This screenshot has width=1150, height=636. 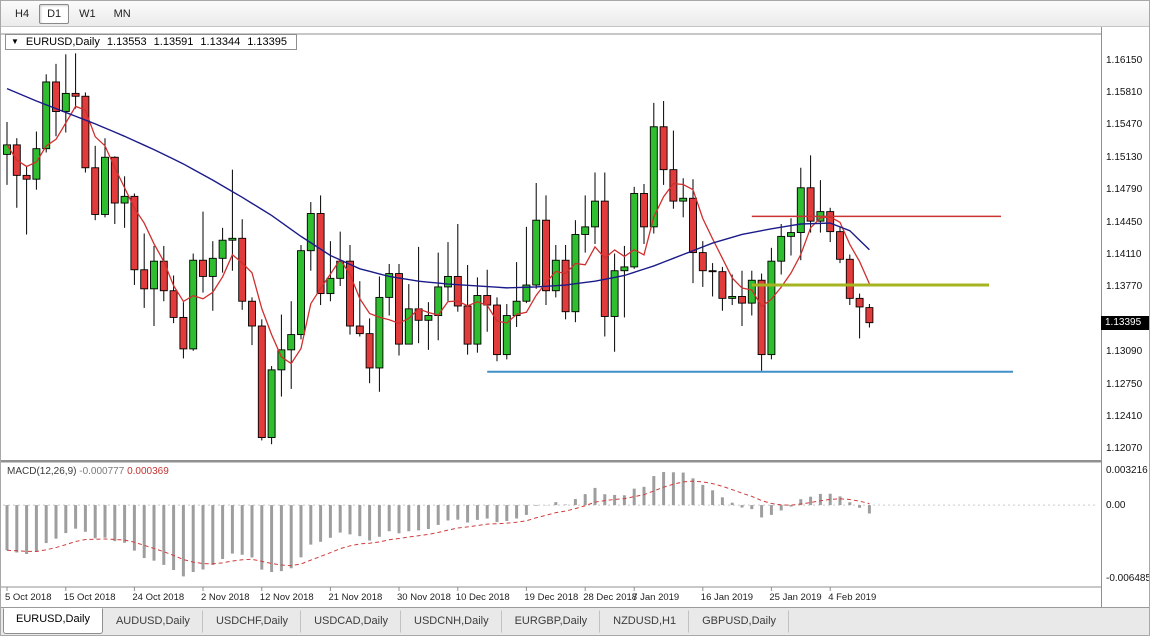 I want to click on date-axis-label: 21 Nov 2018, so click(x=355, y=597).